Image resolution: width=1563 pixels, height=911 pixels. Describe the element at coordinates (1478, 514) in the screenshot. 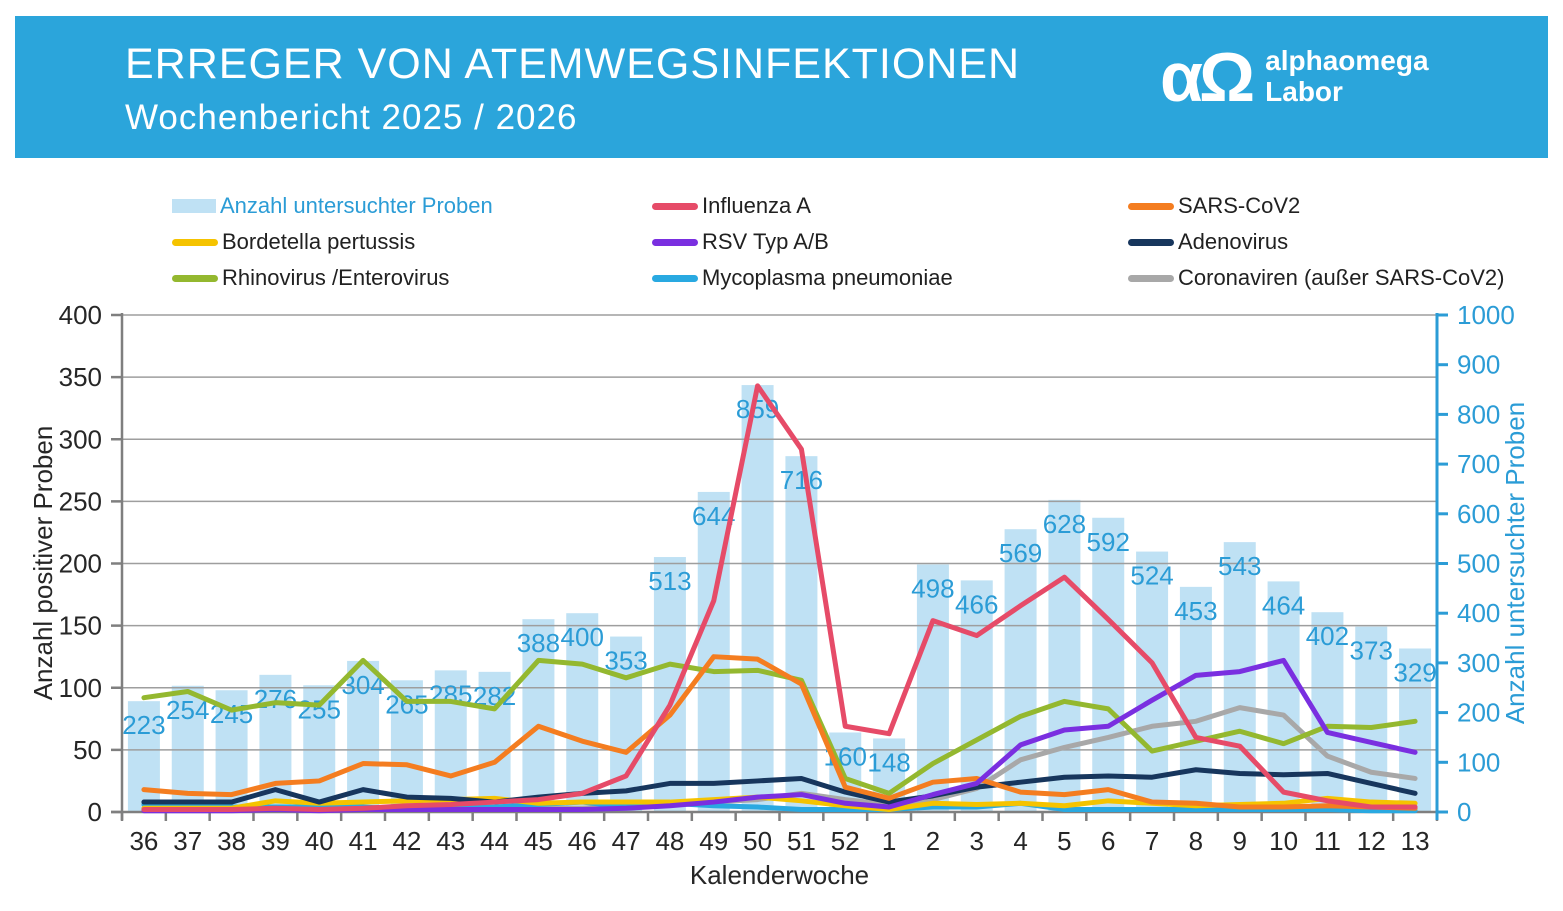

I see `right-axis-tick-label: 600` at that location.